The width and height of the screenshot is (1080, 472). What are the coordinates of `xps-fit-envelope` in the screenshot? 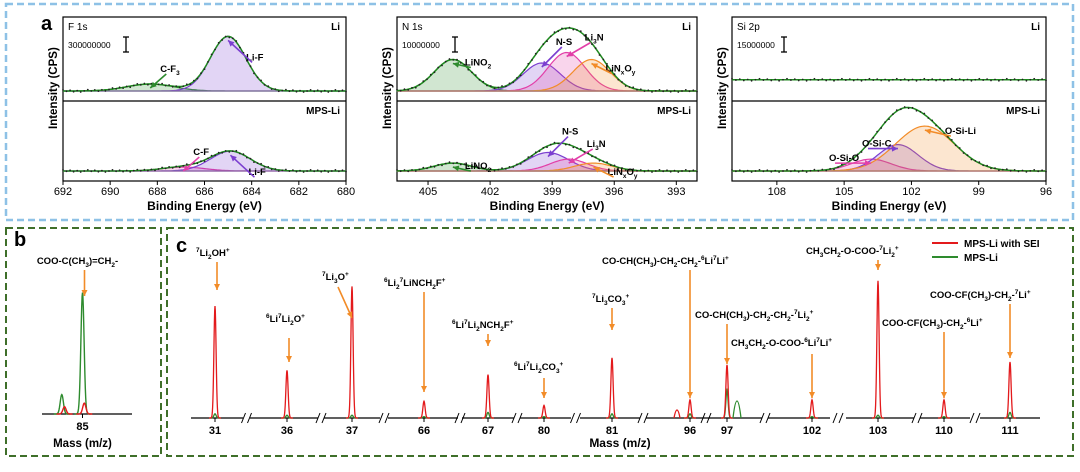 It's located at (889, 139).